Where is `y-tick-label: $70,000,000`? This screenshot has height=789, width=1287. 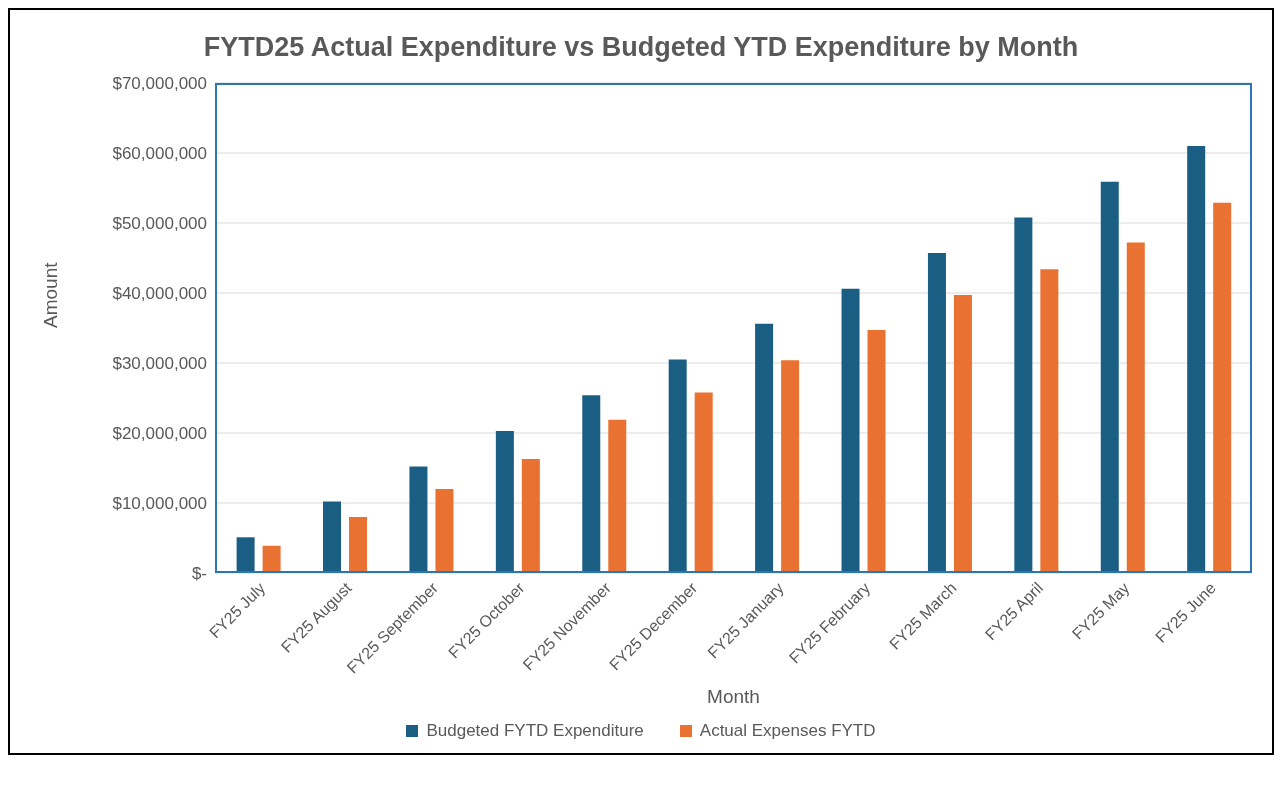
y-tick-label: $70,000,000 is located at coordinates (159, 84).